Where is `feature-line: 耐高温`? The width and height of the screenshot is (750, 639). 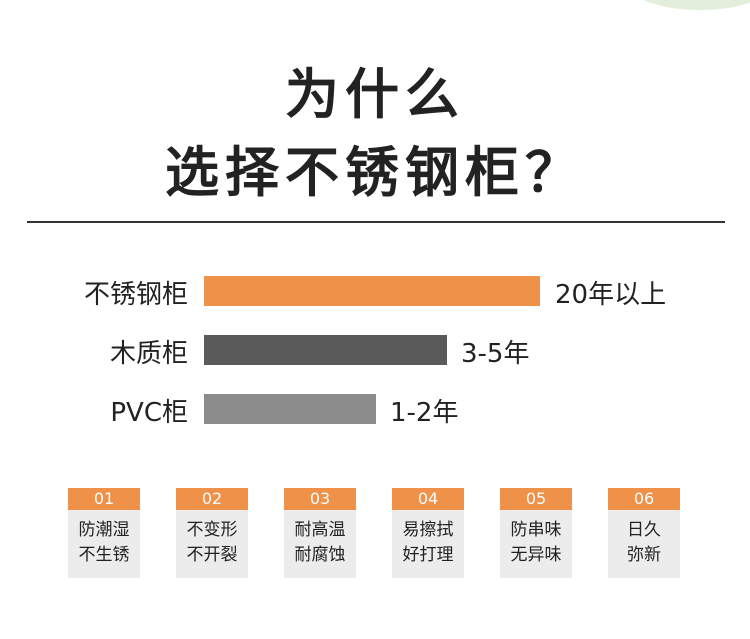 feature-line: 耐高温 is located at coordinates (320, 530).